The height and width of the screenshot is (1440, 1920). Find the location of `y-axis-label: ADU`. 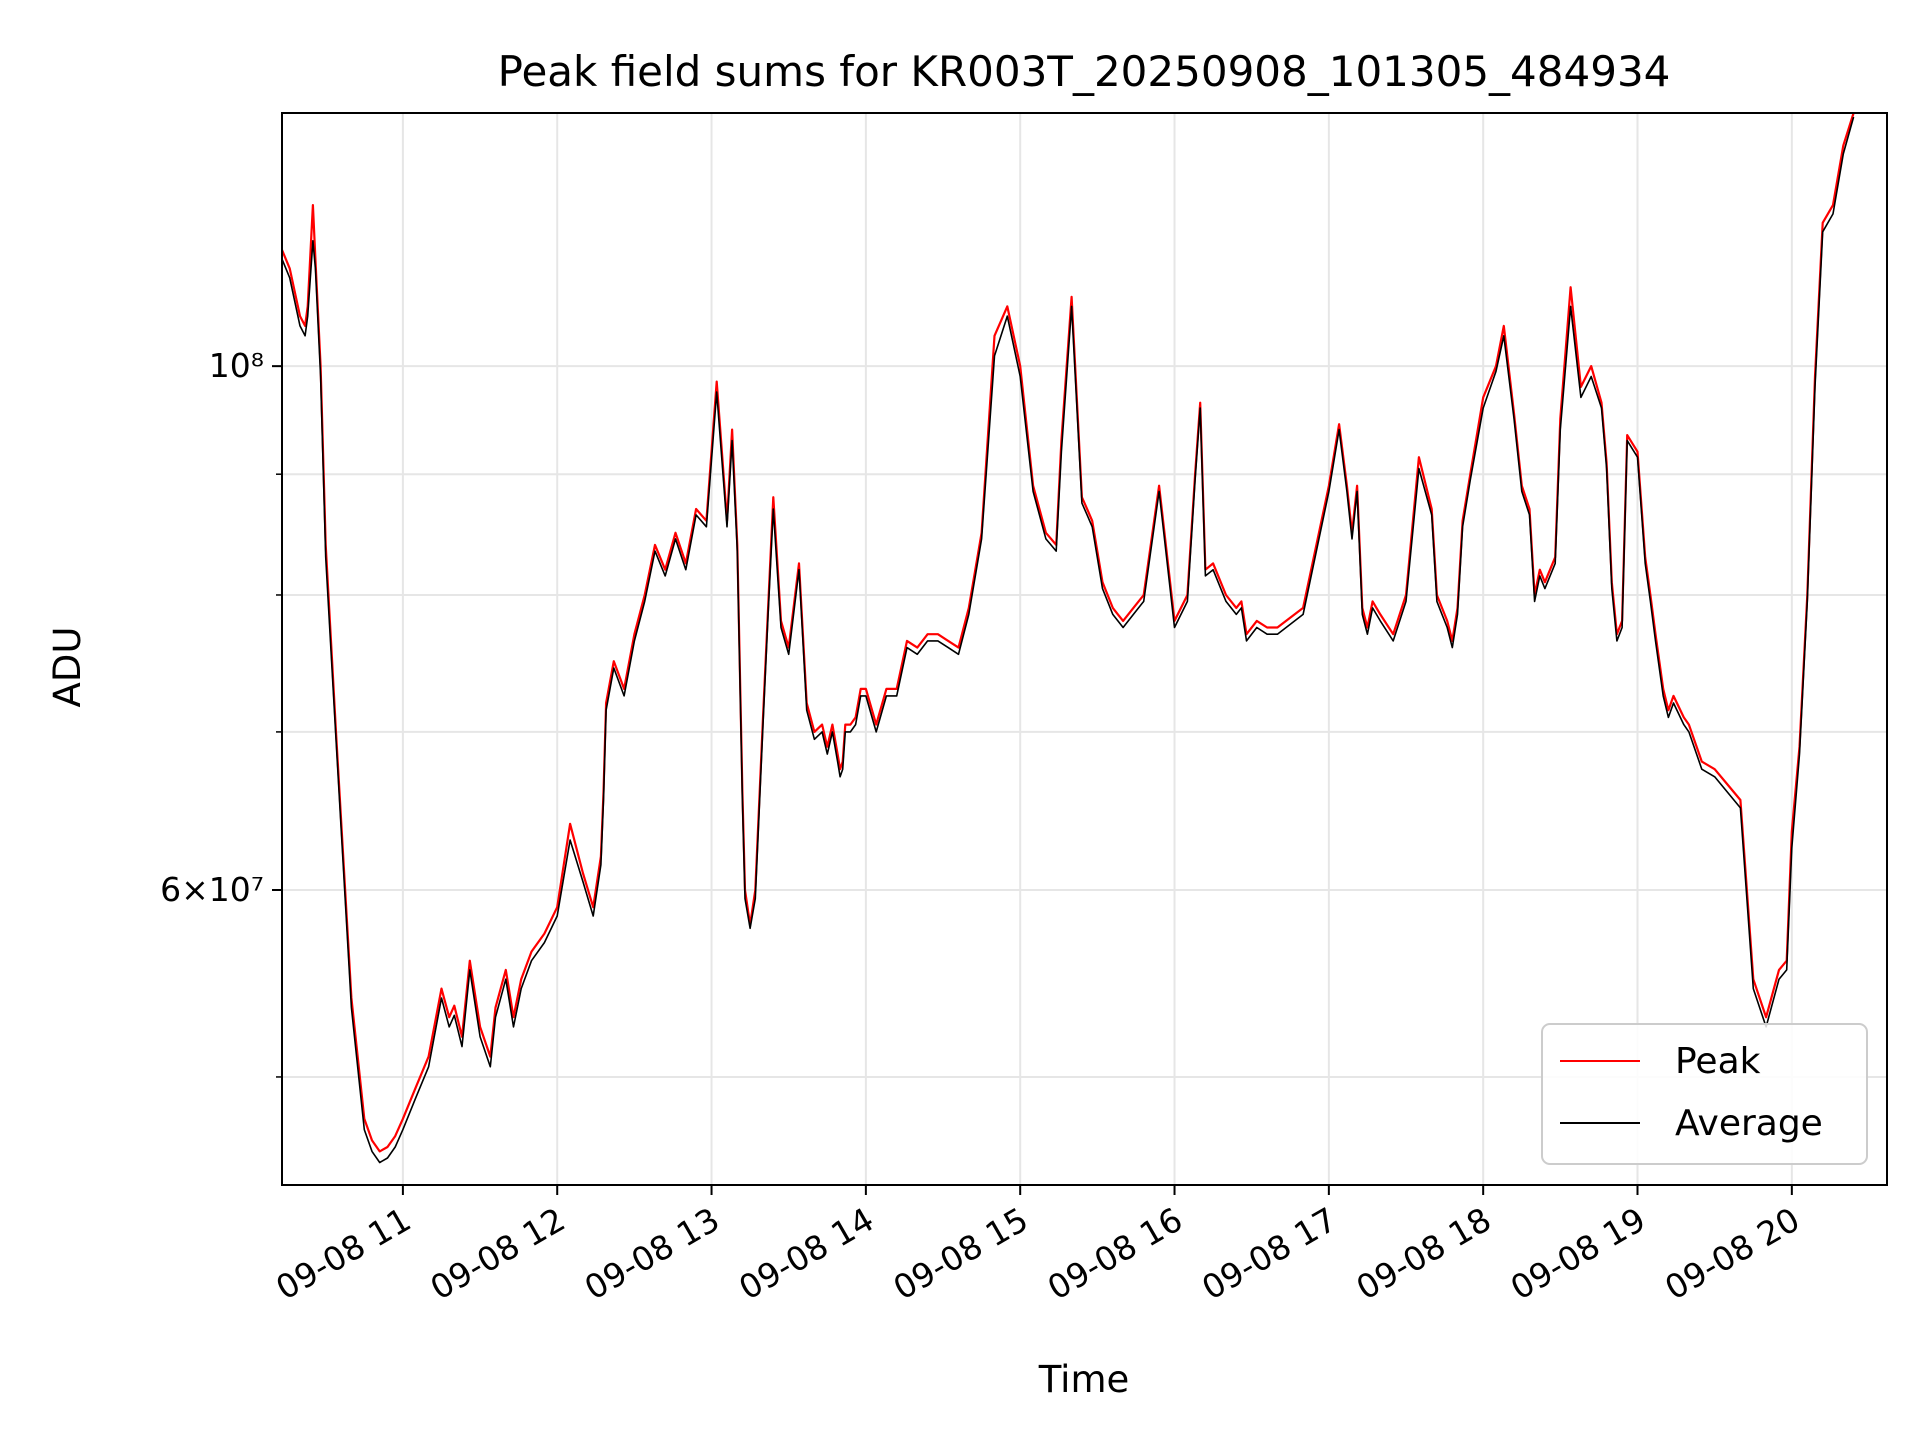

y-axis-label: ADU is located at coordinates (67, 667).